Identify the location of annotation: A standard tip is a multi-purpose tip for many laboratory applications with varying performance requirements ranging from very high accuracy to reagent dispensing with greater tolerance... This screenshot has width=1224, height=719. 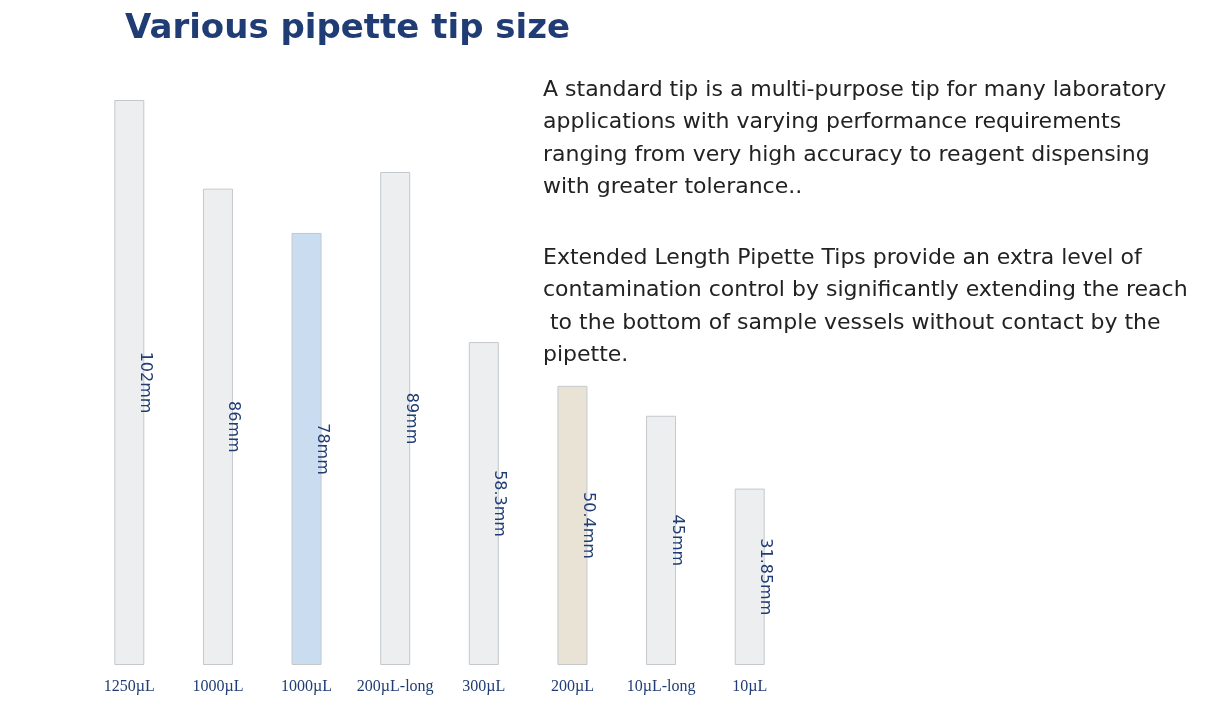
(858, 137).